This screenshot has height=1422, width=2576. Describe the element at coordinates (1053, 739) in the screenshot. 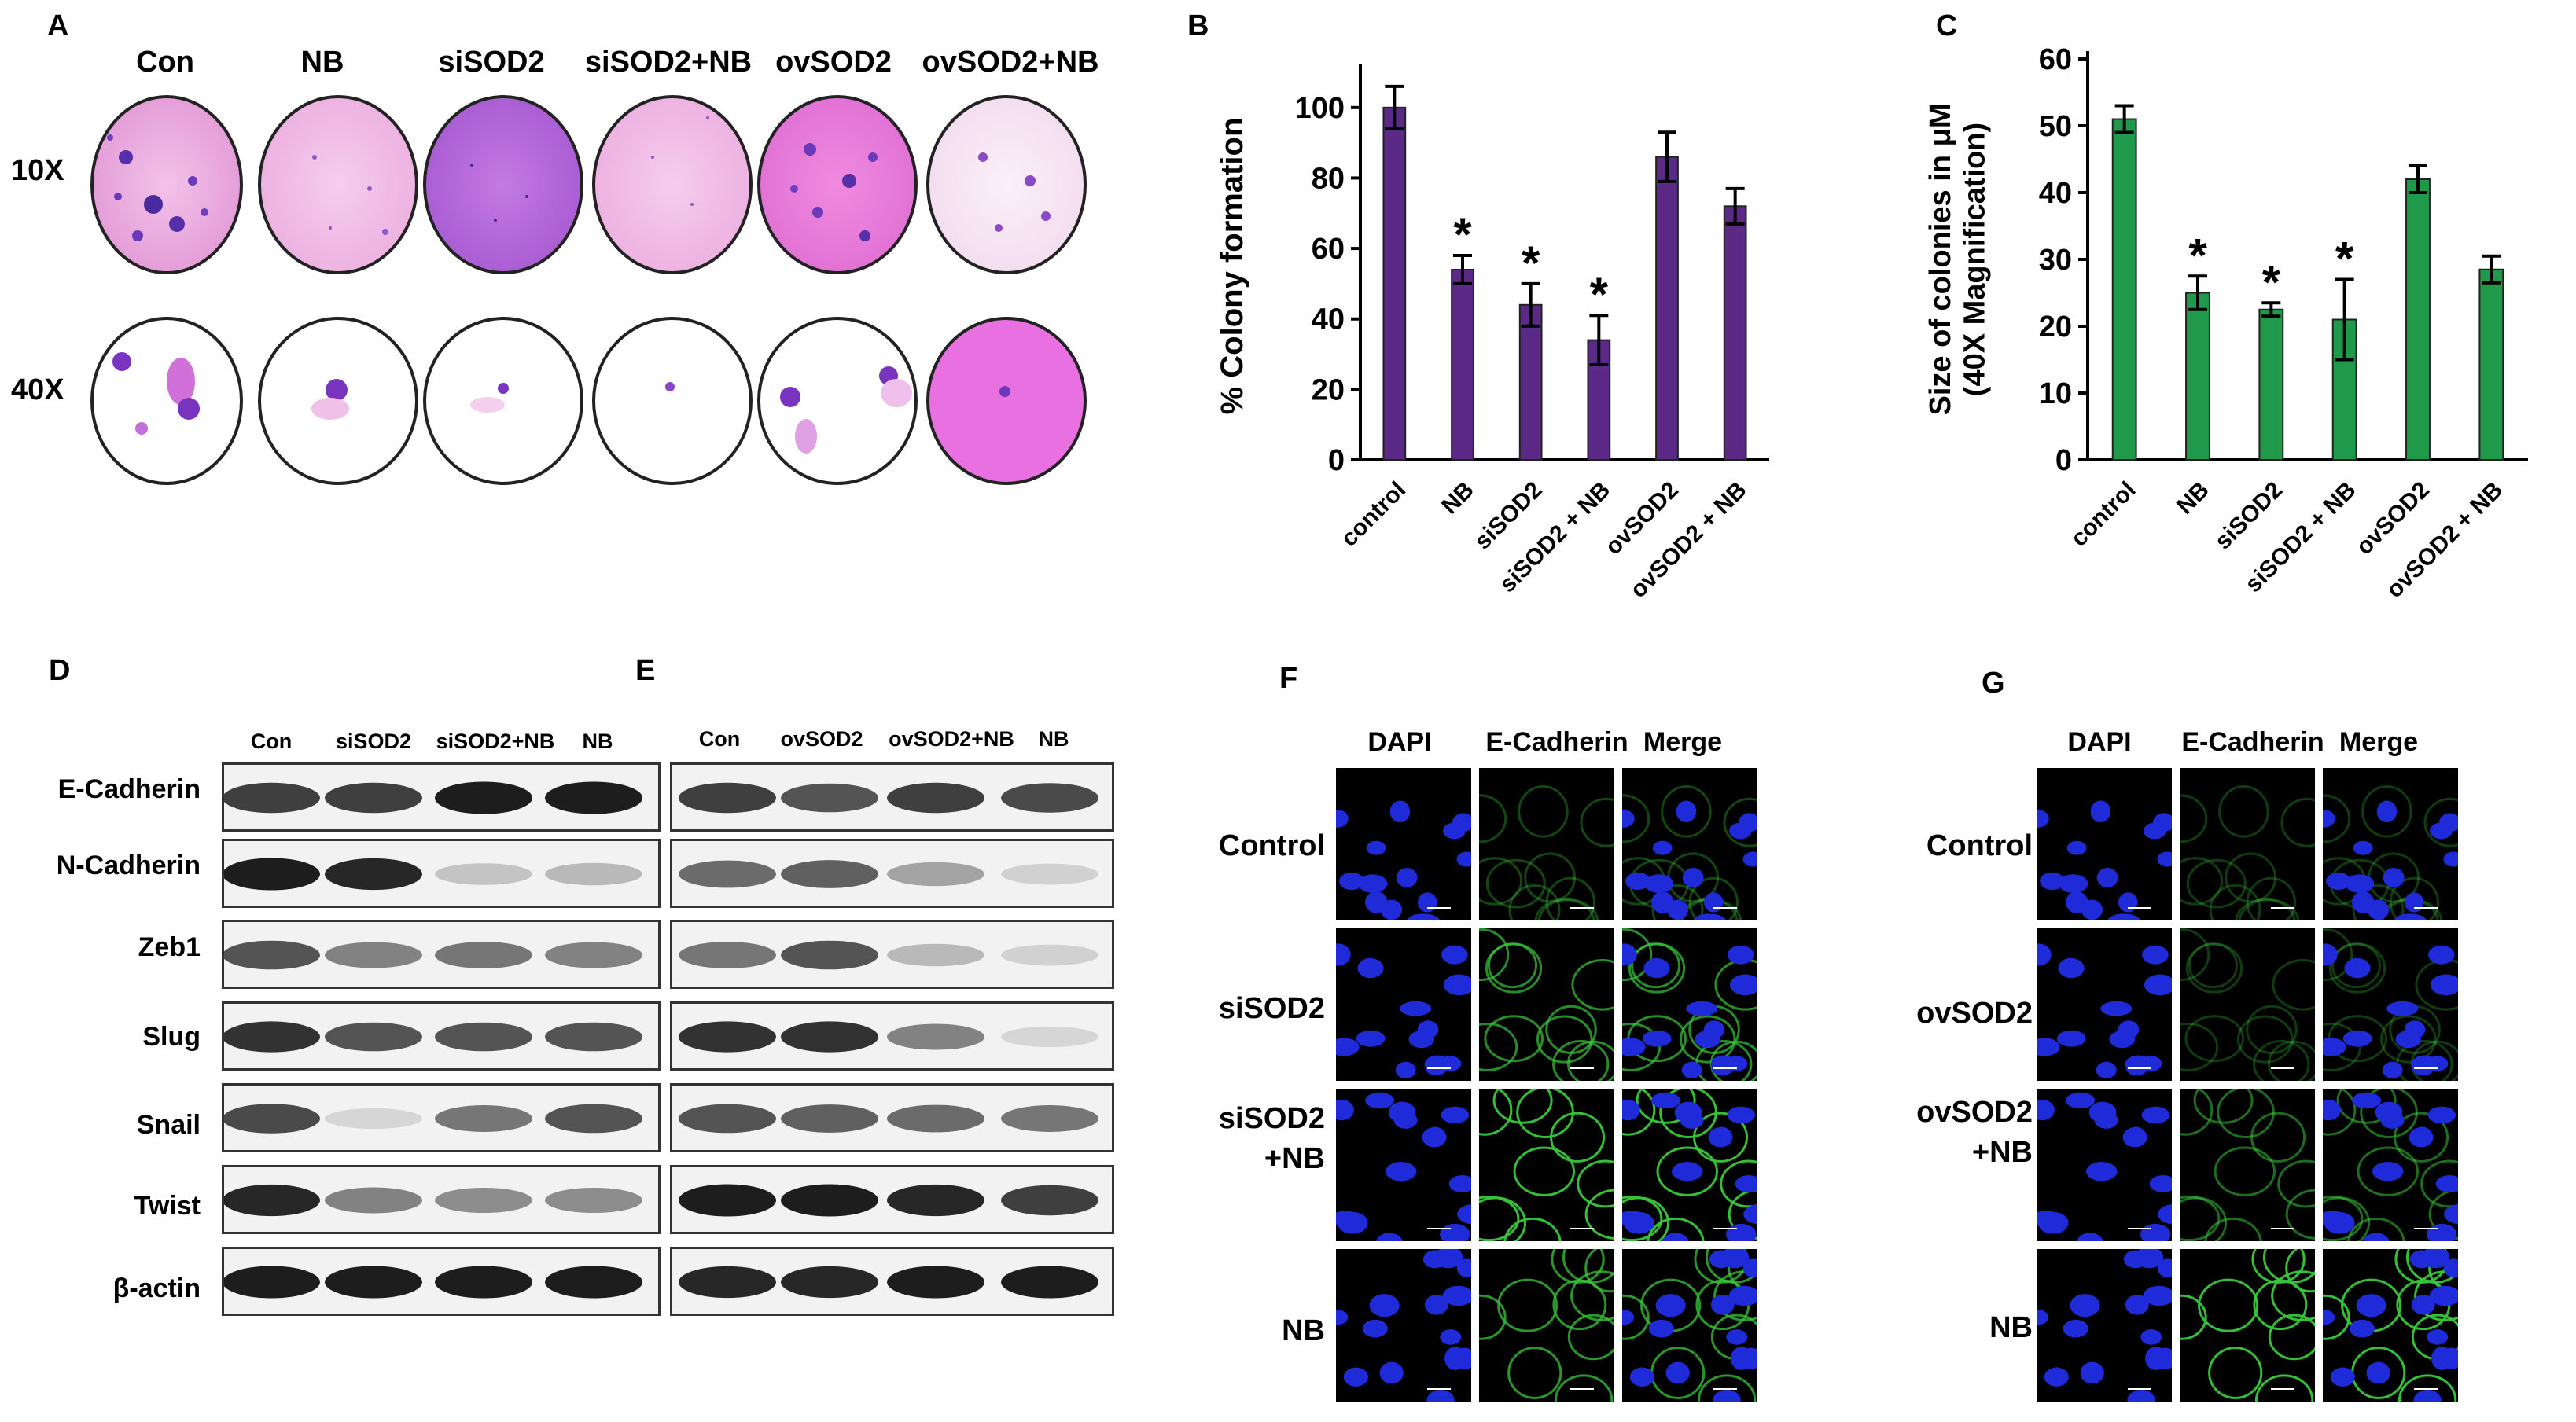

I see `lane-label-e-nb: NB` at that location.